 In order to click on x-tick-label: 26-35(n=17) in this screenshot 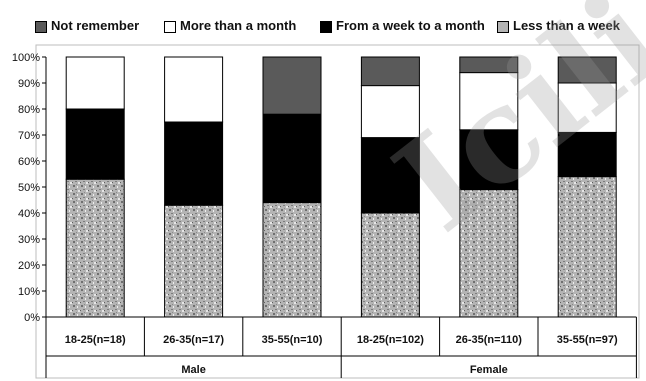, I will do `click(193, 340)`.